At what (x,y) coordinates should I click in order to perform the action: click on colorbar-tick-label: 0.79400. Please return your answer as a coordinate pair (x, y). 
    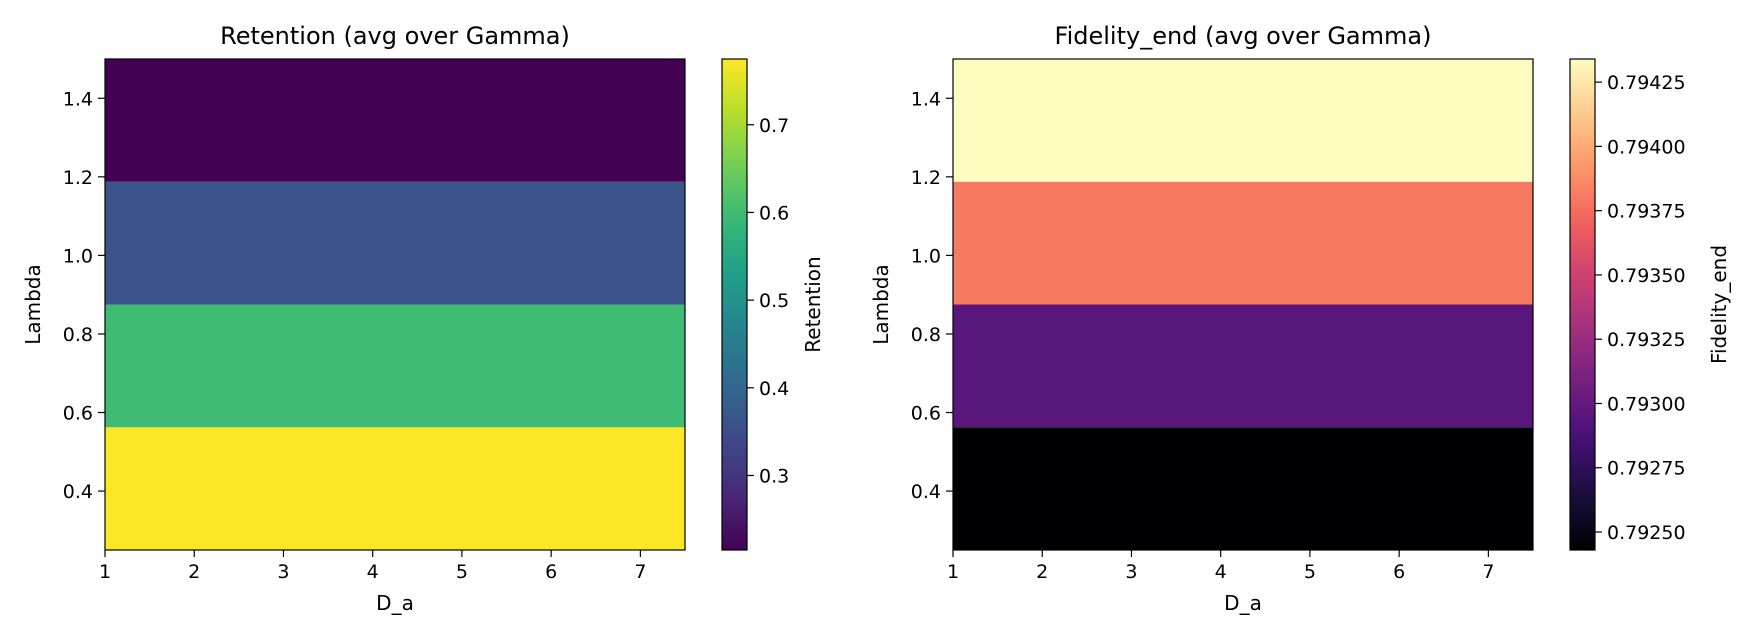
    Looking at the image, I should click on (1646, 147).